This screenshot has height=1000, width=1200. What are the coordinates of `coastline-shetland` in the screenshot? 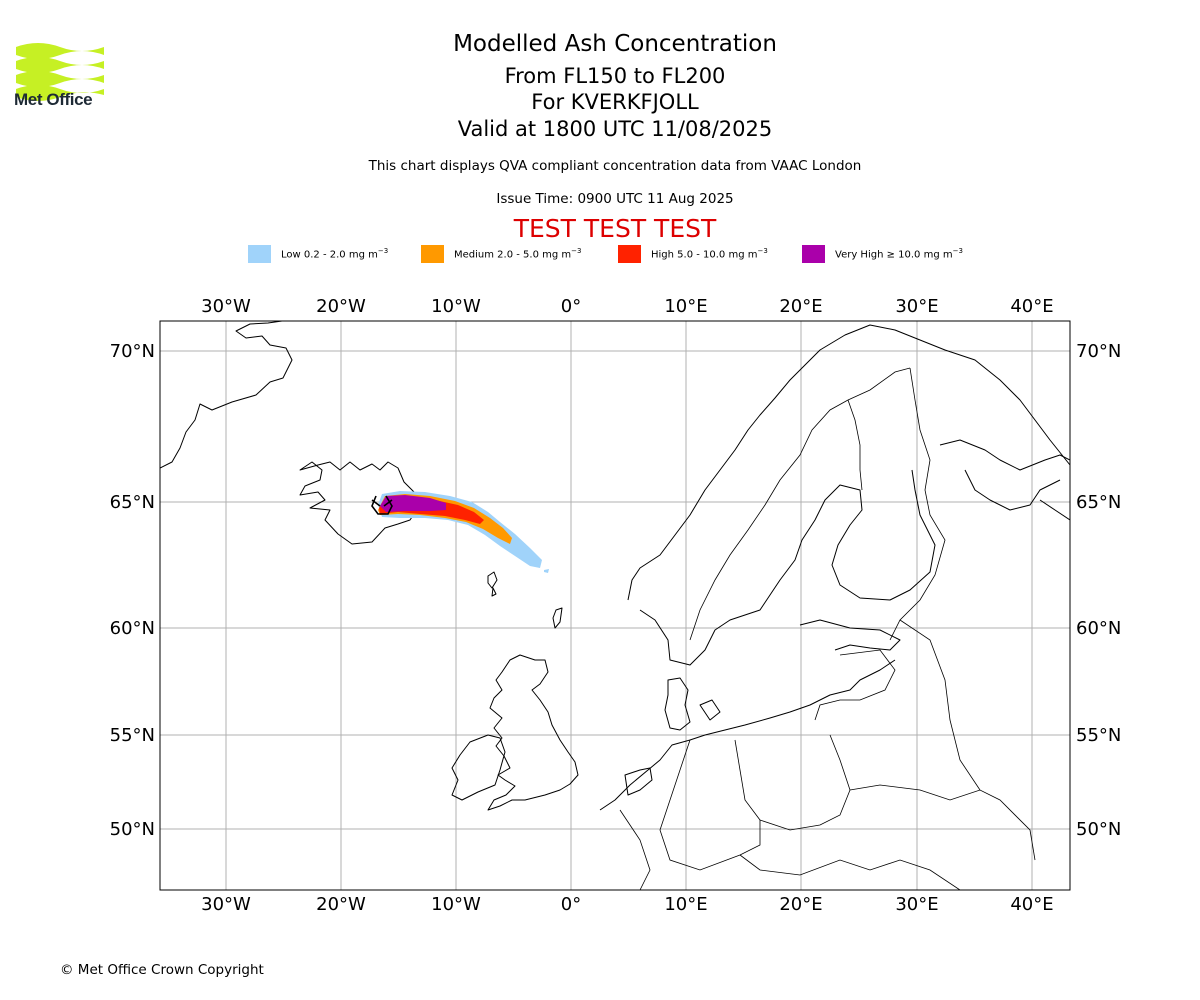 It's located at (557, 618).